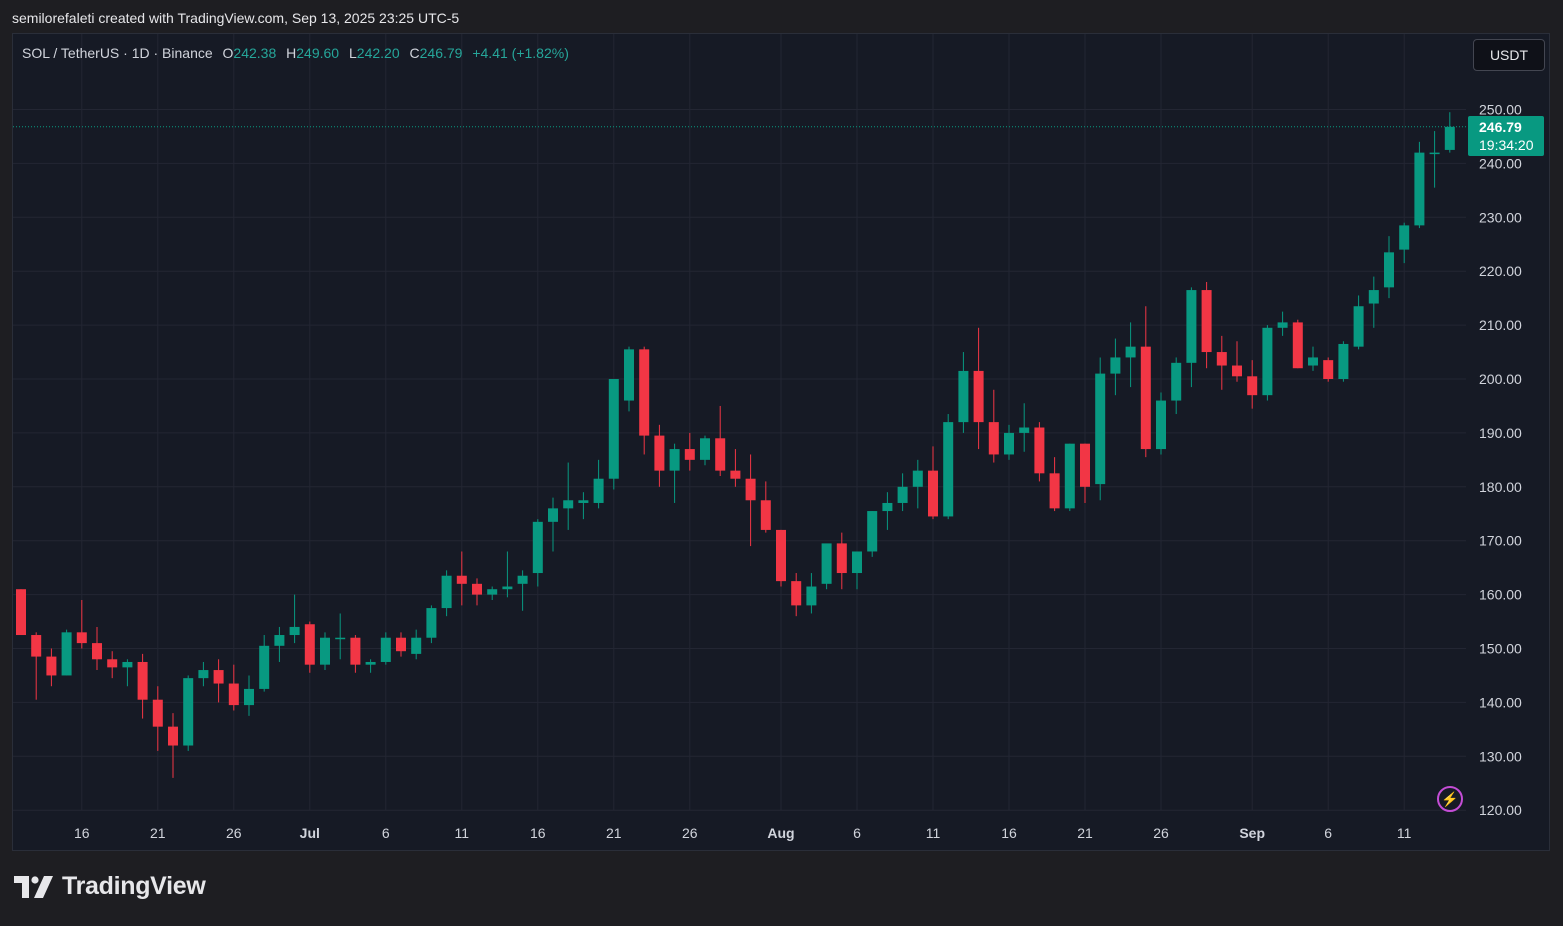 The image size is (1563, 926). What do you see at coordinates (1500, 487) in the screenshot?
I see `y-tick-label: 180.00` at bounding box center [1500, 487].